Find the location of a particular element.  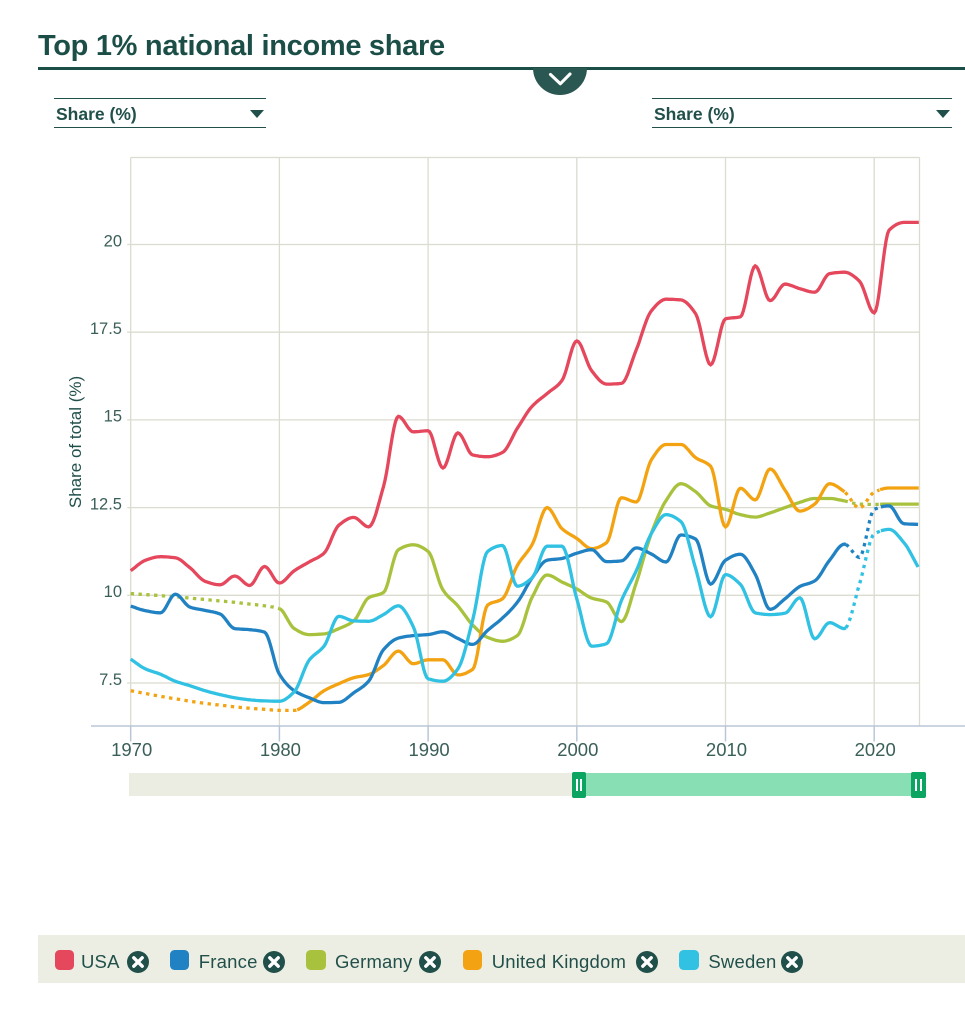

svg-text: 20 is located at coordinates (113, 241).